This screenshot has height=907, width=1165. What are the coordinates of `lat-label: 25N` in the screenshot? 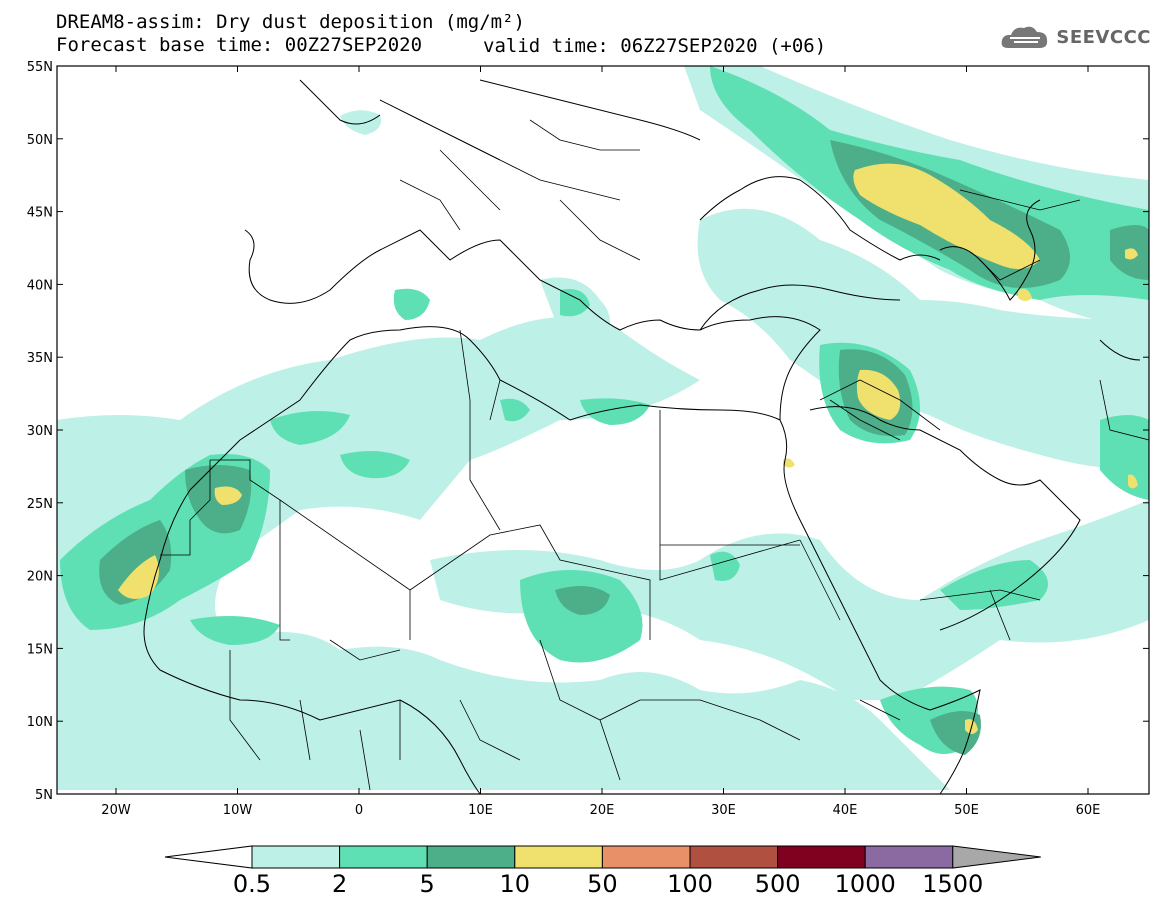 It's located at (40, 504).